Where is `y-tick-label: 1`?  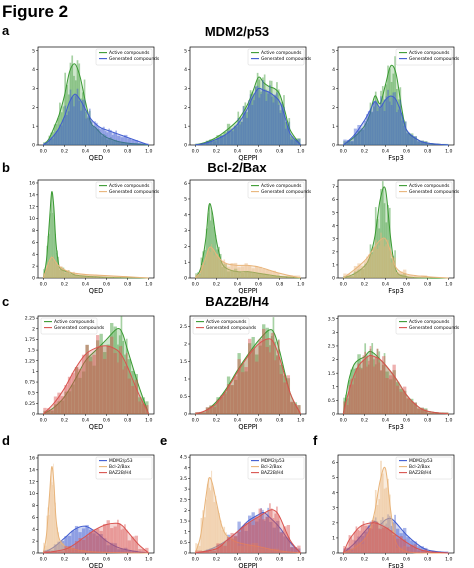 y-tick-label: 1 is located at coordinates (185, 263).